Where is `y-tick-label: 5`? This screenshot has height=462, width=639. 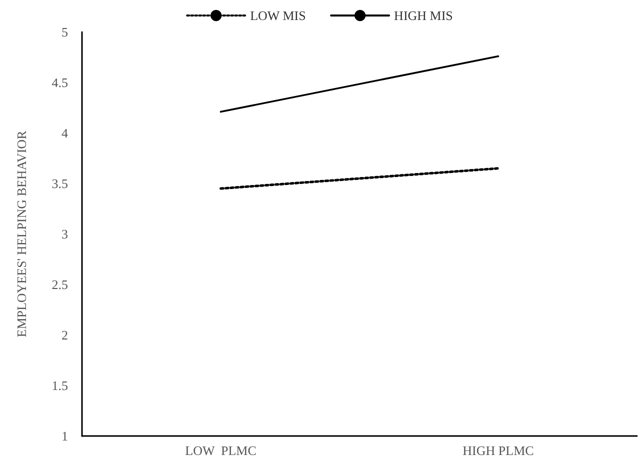 y-tick-label: 5 is located at coordinates (65, 32).